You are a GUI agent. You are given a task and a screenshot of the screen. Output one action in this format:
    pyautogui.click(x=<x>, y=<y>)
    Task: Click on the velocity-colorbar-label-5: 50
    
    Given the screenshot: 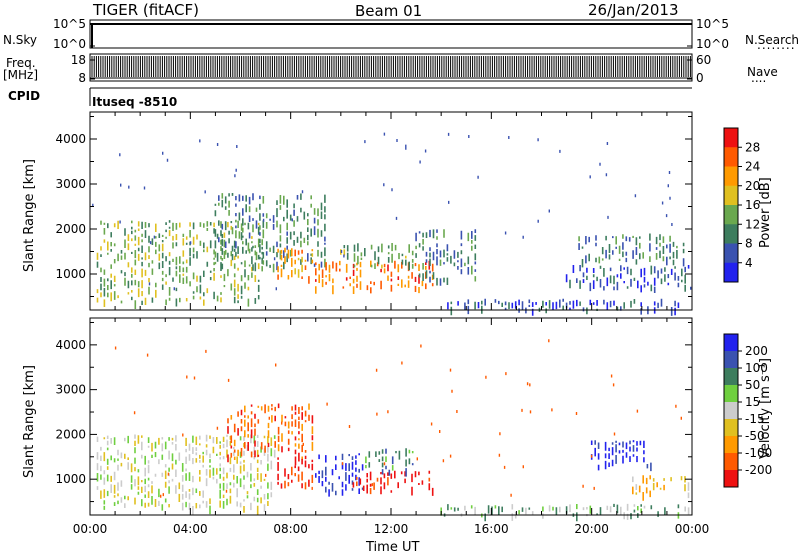 What is the action you would take?
    pyautogui.click(x=752, y=385)
    